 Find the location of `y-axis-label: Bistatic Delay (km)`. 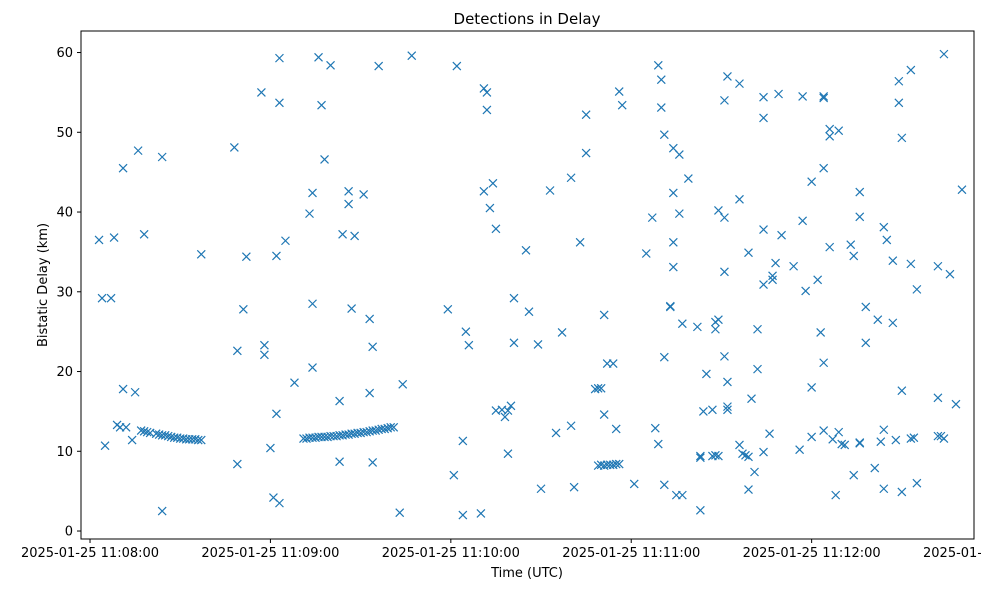

y-axis-label: Bistatic Delay (km) is located at coordinates (43, 285).